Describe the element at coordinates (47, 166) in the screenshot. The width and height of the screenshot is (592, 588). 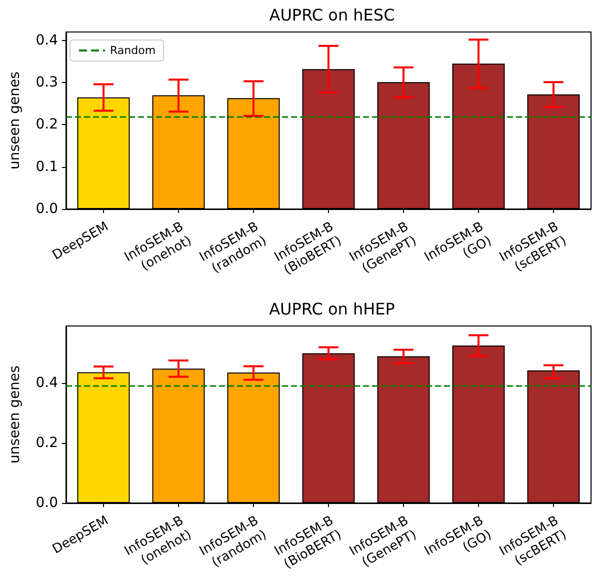
I see `y-tick-label: 0.1` at that location.